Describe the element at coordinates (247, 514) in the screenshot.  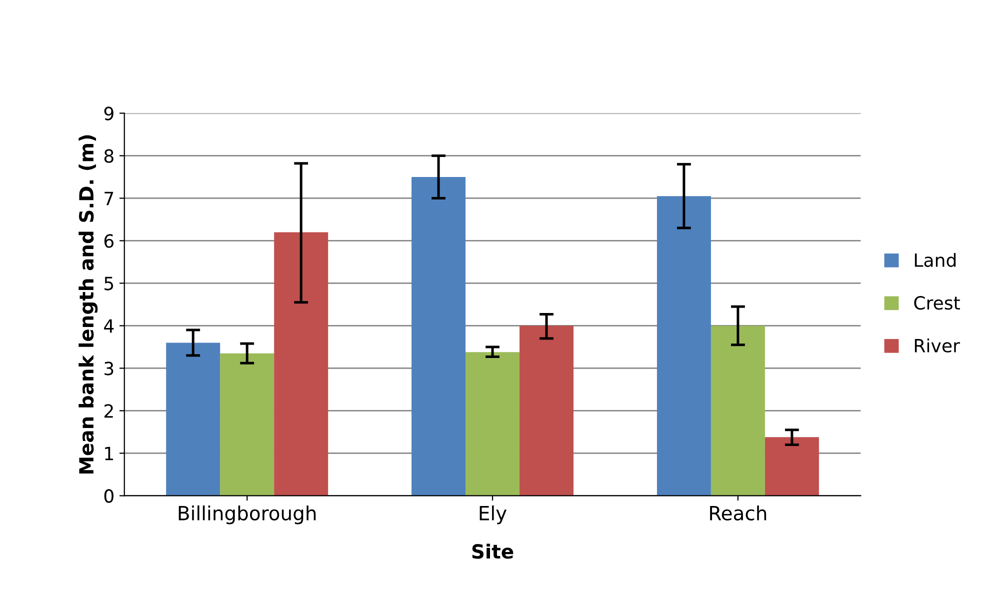
I see `x-tick-label: Billingborough` at that location.